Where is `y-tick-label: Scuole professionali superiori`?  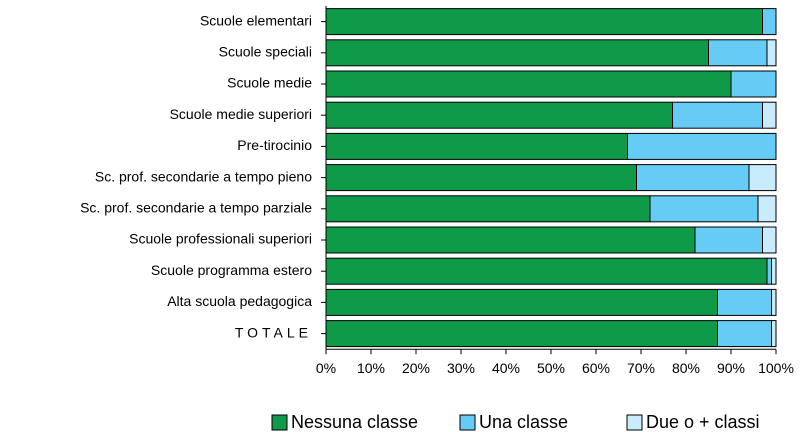 y-tick-label: Scuole professionali superiori is located at coordinates (220, 239).